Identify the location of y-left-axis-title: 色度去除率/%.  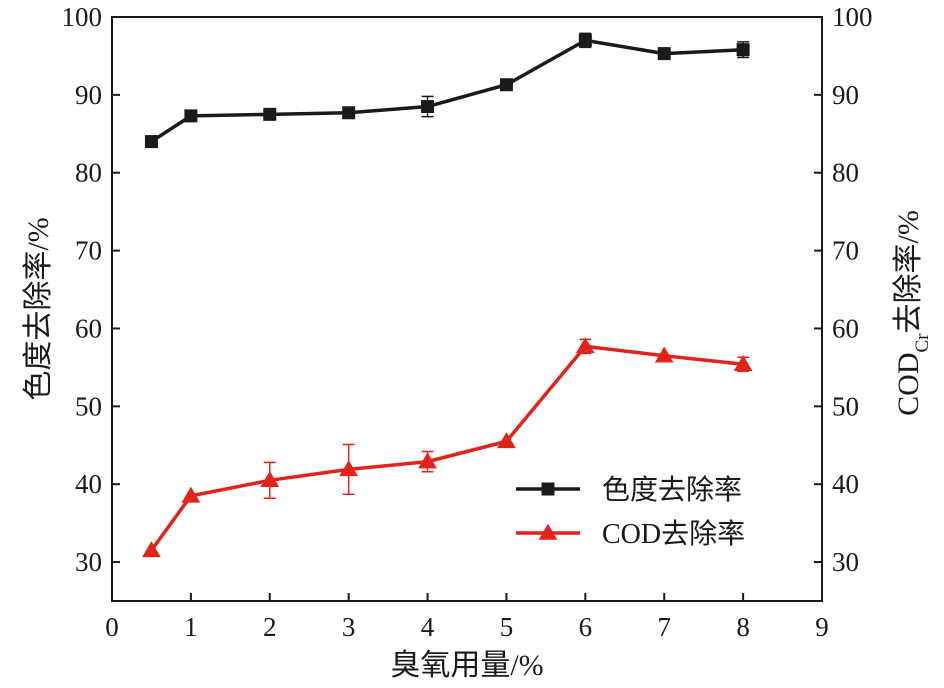
(38, 308).